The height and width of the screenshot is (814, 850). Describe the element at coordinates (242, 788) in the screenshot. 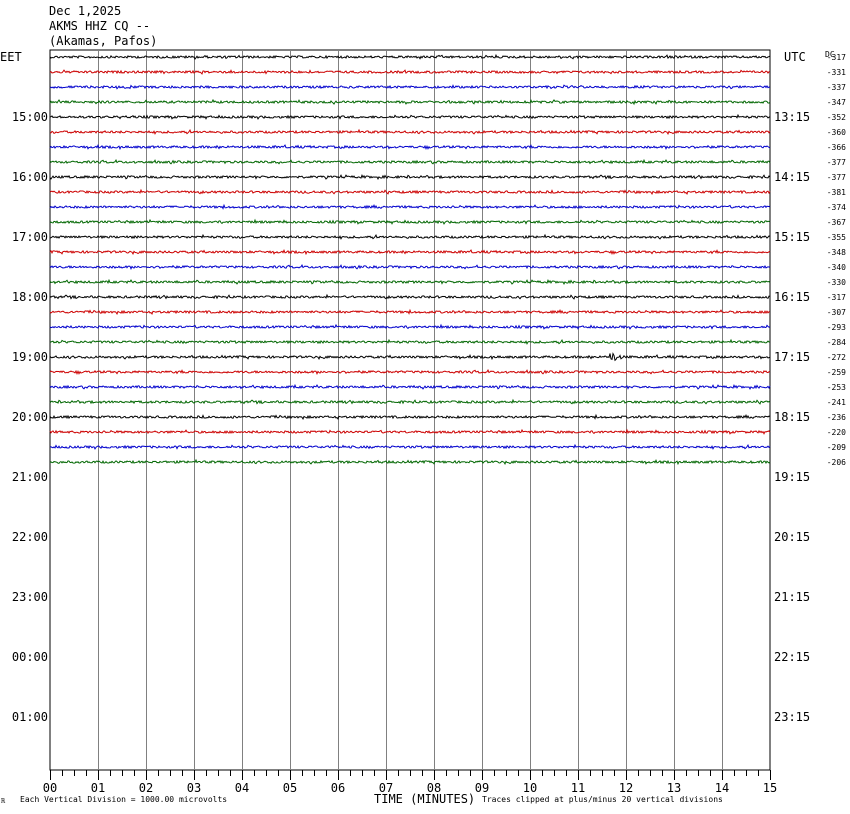

I see `x-tick-label: 04` at that location.